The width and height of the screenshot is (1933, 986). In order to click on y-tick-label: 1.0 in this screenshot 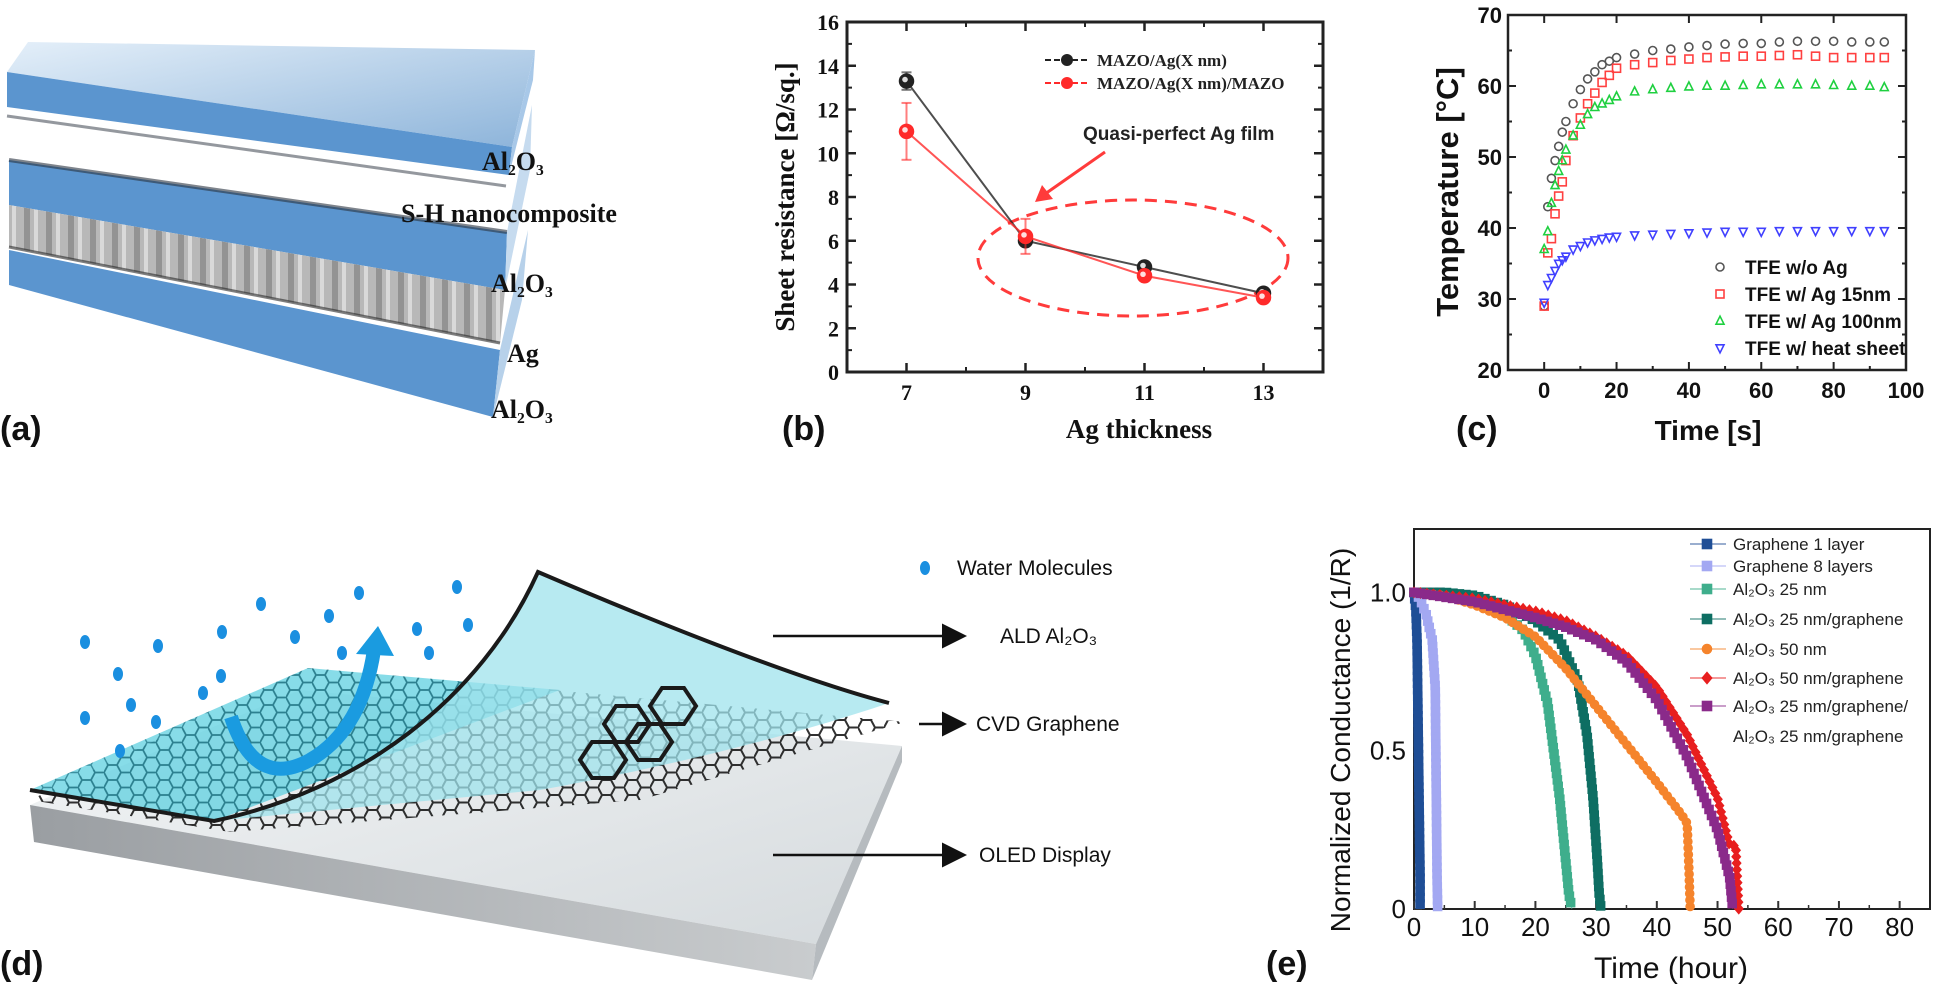, I will do `click(1388, 592)`.